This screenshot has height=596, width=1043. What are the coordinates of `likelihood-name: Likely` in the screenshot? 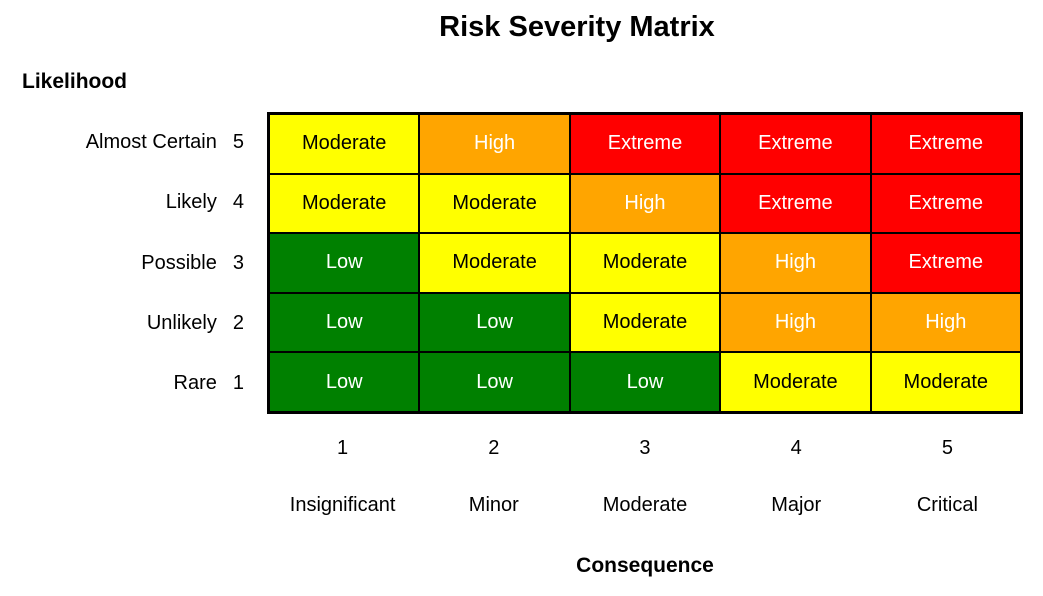 It's located at (191, 202).